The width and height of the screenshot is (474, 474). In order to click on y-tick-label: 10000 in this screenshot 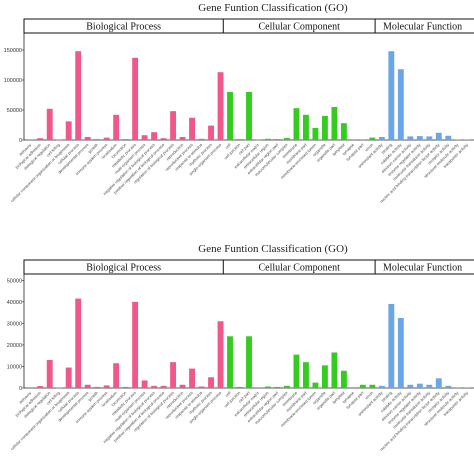, I will do `click(14, 367)`.